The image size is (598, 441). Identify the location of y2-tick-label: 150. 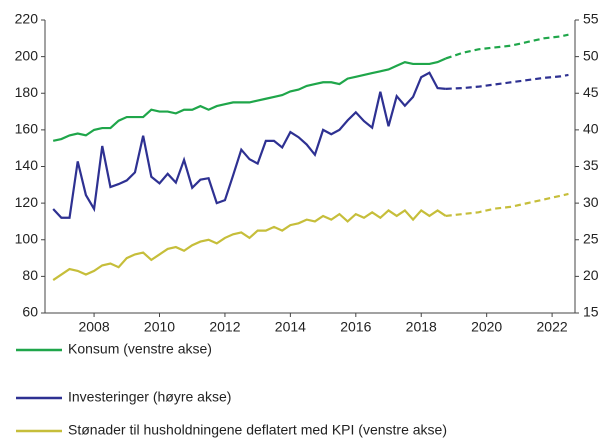
(590, 312).